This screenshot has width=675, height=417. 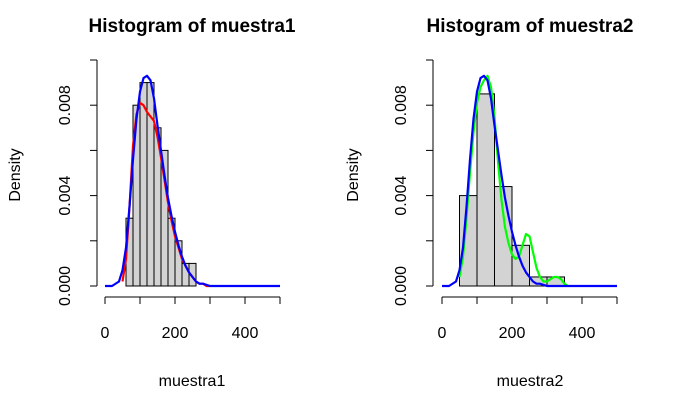 What do you see at coordinates (530, 381) in the screenshot?
I see `x-axis-label: muestra2` at bounding box center [530, 381].